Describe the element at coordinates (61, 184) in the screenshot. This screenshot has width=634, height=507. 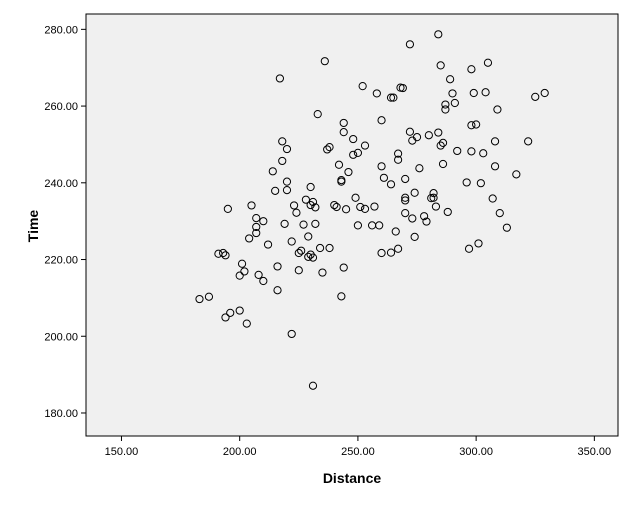
I see `y-tick-label: 240.00` at that location.